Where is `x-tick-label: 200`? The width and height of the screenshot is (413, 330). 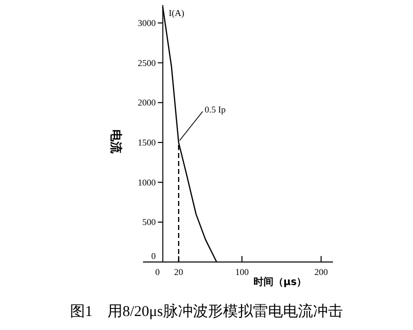
x-tick-label: 200 is located at coordinates (321, 272).